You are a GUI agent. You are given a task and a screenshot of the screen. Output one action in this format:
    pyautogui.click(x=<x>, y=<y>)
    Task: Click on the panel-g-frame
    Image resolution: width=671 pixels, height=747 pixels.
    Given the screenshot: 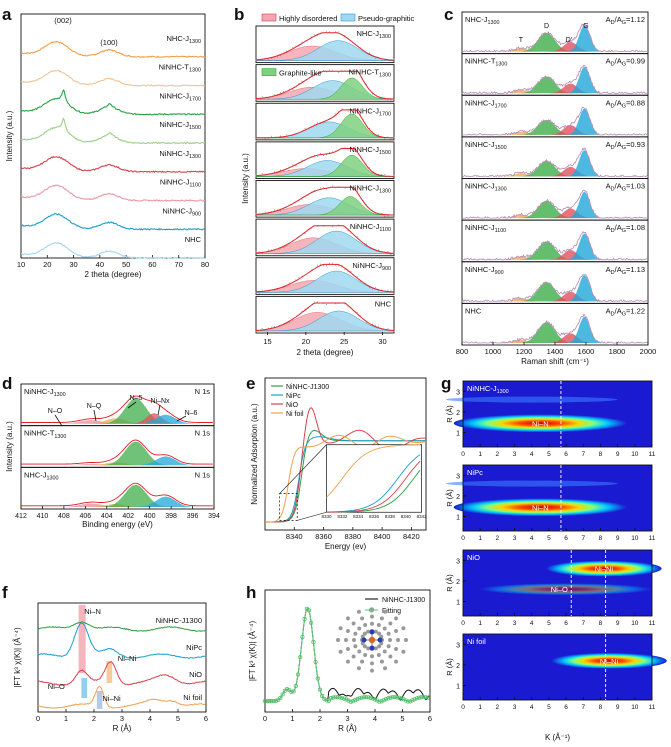 What is the action you would take?
    pyautogui.click(x=557, y=414)
    